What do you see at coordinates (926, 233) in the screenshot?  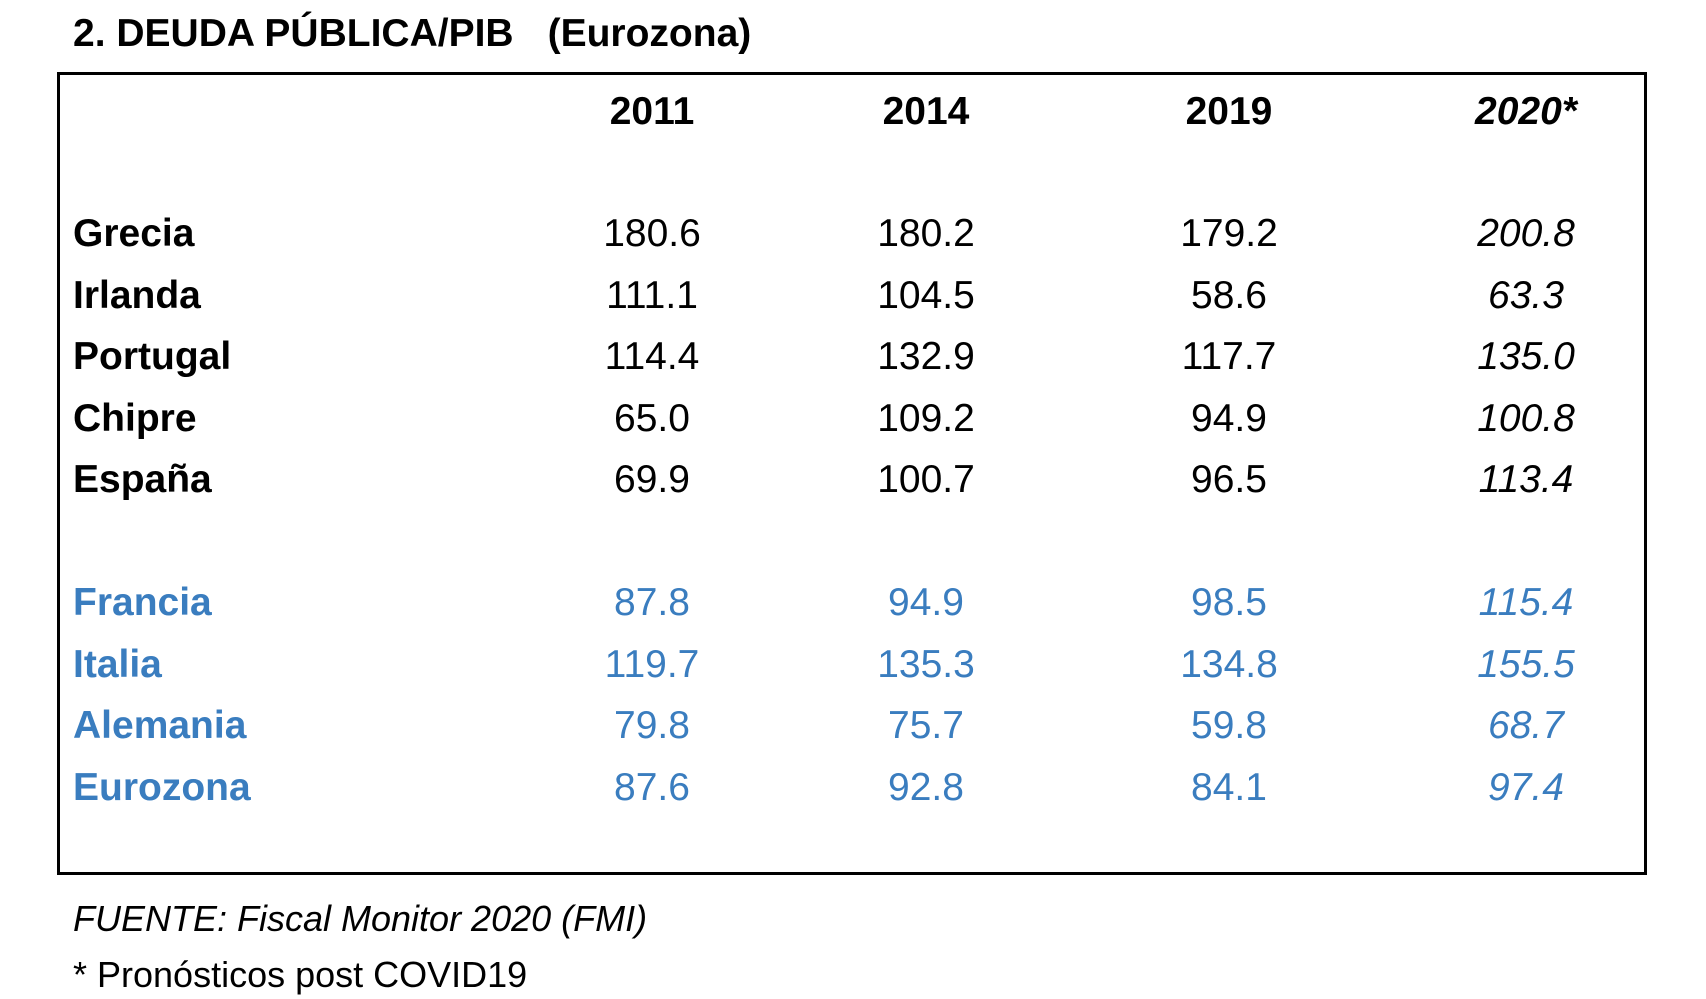 I see `table-cell: 180.2` at bounding box center [926, 233].